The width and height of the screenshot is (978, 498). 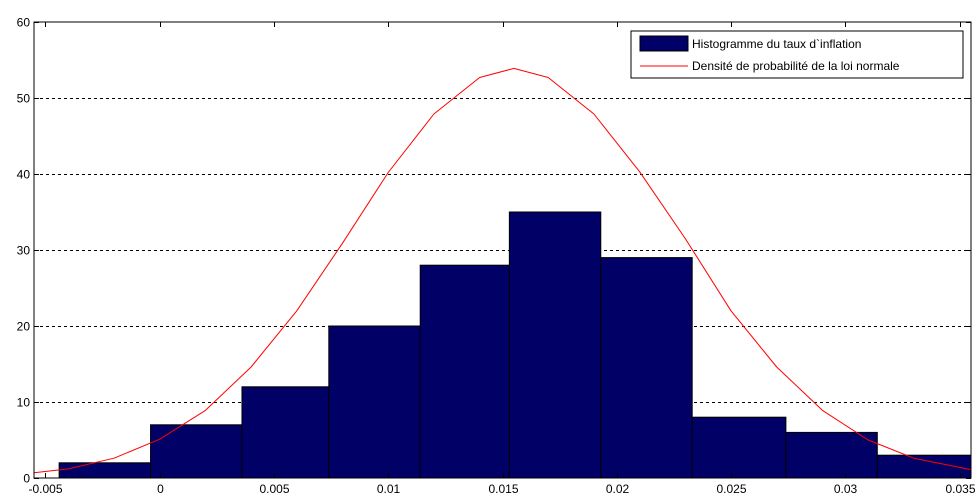 I want to click on x-tick-label: 0.025, so click(x=731, y=489).